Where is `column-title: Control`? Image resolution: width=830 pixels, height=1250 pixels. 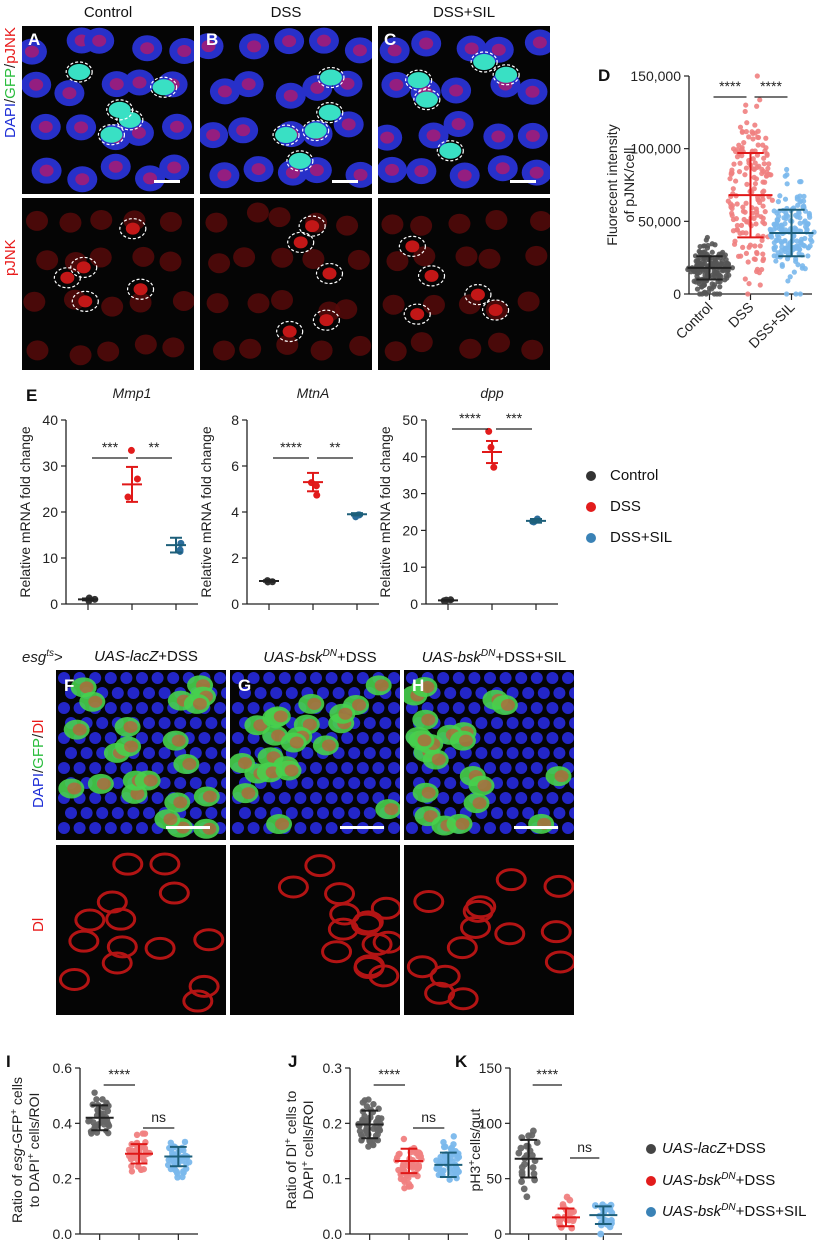
column-title: Control is located at coordinates (108, 12).